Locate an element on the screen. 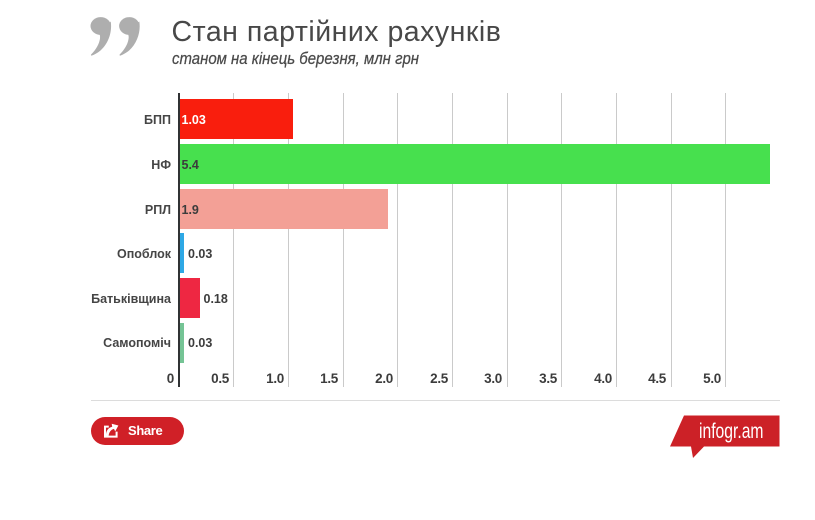  svg-text: infogr.am is located at coordinates (731, 431).